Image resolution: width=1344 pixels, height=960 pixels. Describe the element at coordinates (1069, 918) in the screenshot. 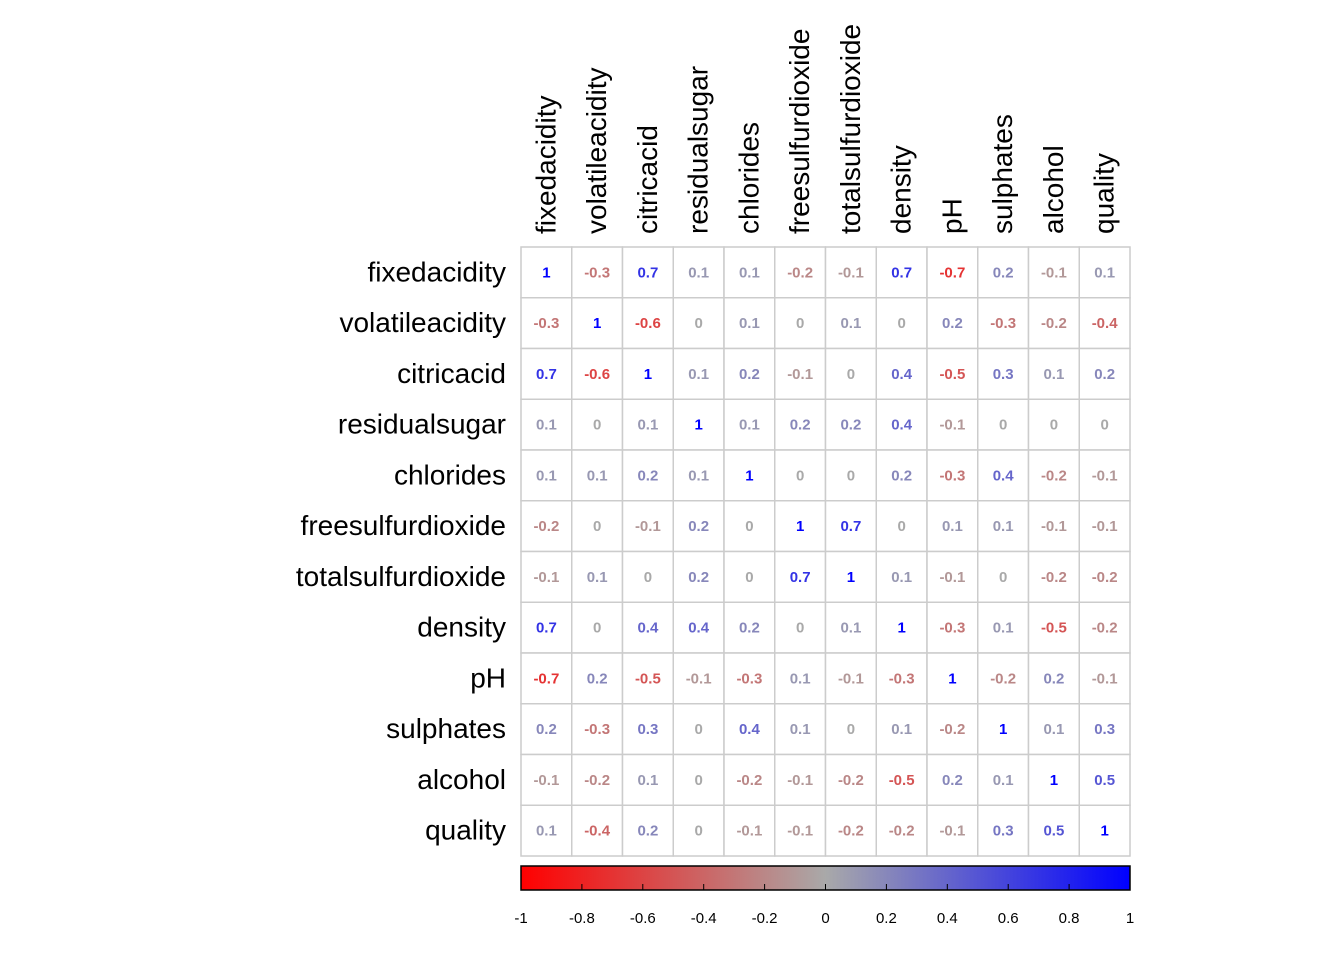

I see `colorbar-tick-label: 0.8` at that location.